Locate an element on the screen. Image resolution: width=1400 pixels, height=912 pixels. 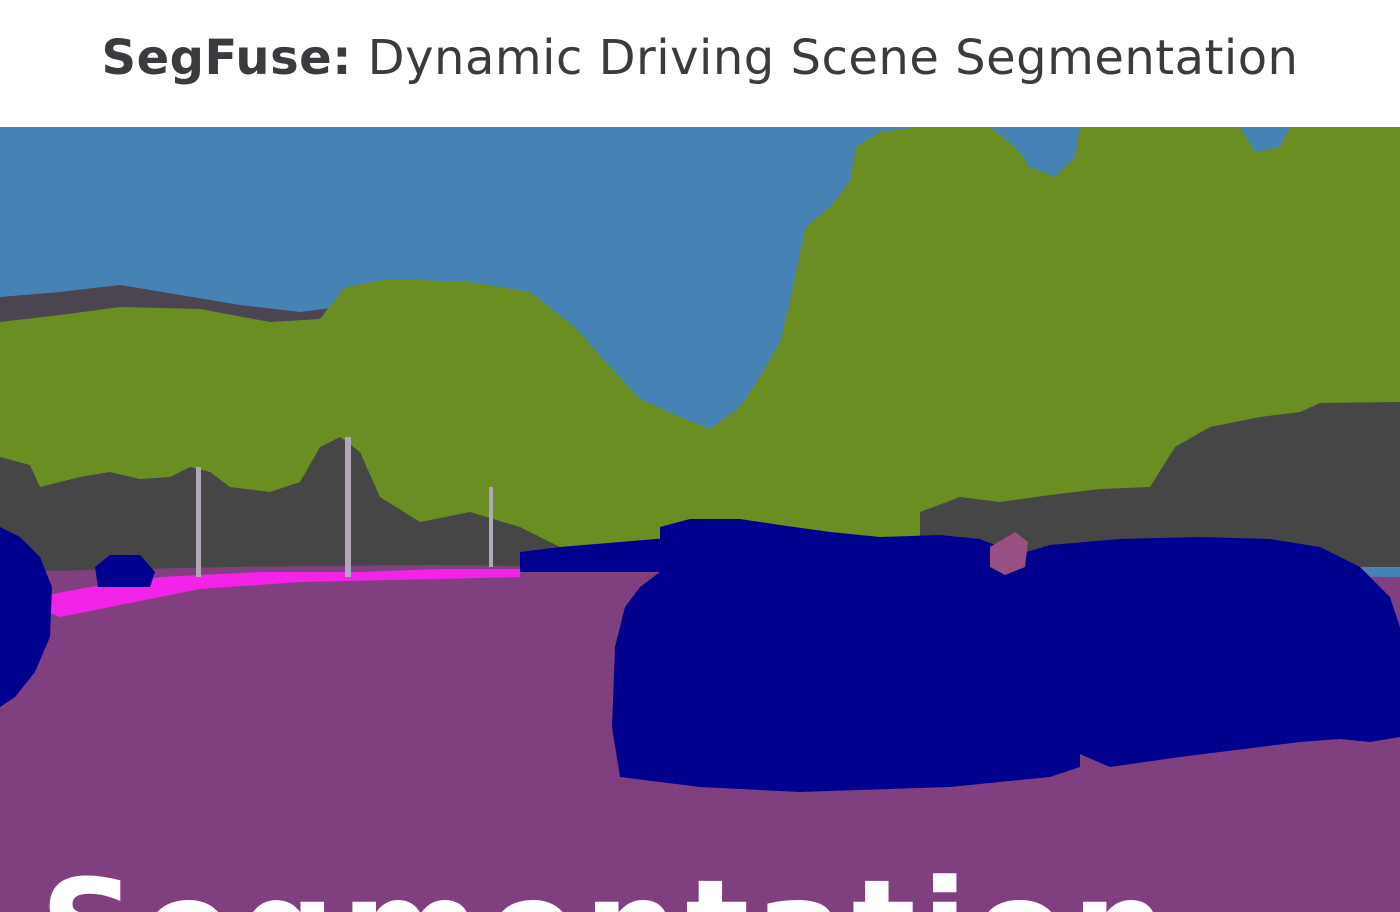
terrain-bit is located at coordinates (1009, 553).